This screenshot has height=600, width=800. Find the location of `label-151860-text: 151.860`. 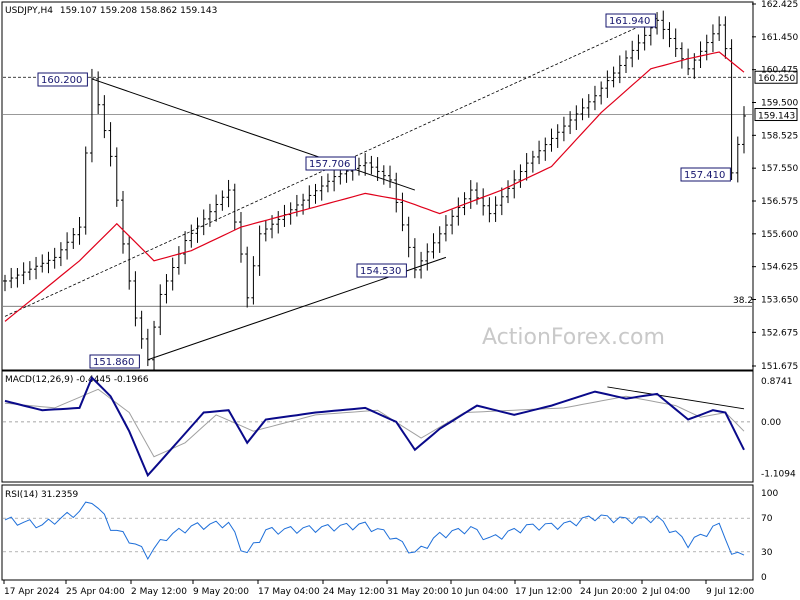

label-151860-text: 151.860 is located at coordinates (113, 362).